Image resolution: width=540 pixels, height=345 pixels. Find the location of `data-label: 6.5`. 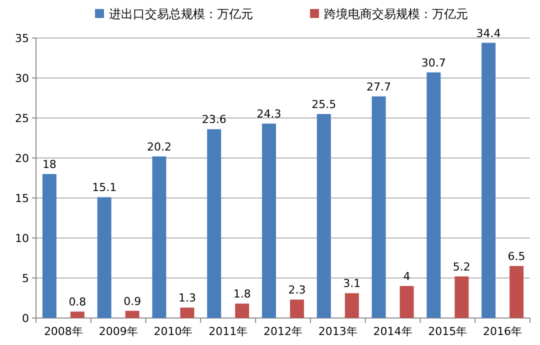

data-label: 6.5 is located at coordinates (517, 256).